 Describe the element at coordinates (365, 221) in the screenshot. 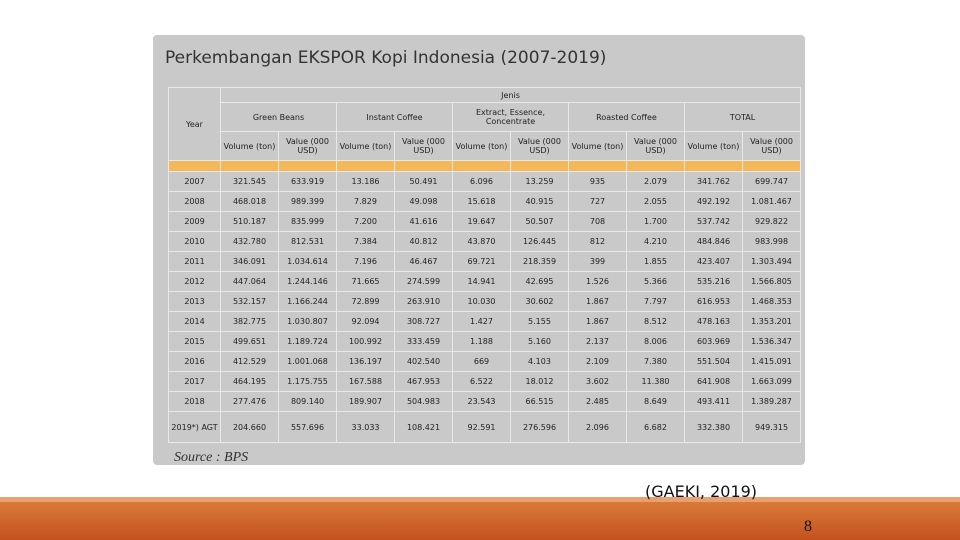

I see `value-cell: 7.200` at that location.